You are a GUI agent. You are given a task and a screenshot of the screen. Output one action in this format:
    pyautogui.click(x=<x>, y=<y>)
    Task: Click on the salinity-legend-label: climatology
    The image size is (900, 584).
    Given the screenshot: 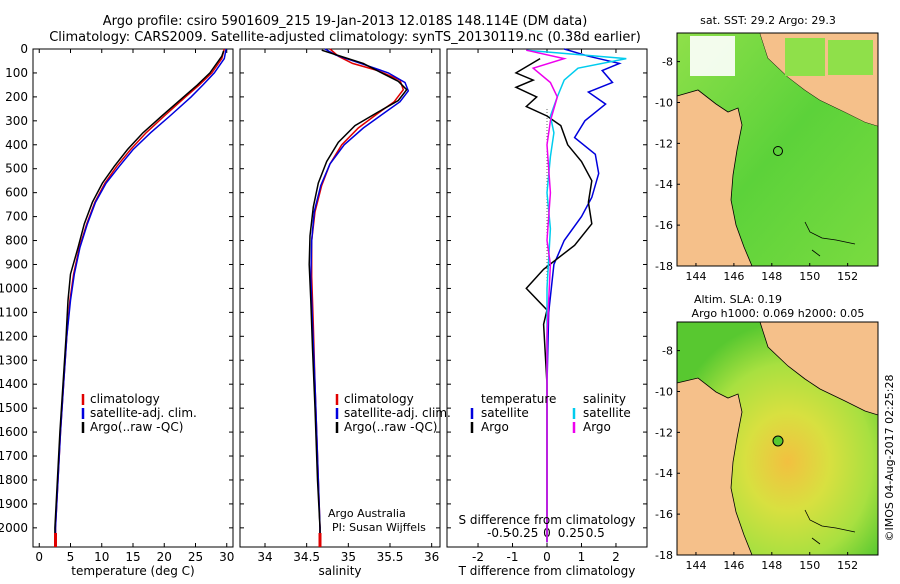 What is the action you would take?
    pyautogui.click(x=379, y=399)
    